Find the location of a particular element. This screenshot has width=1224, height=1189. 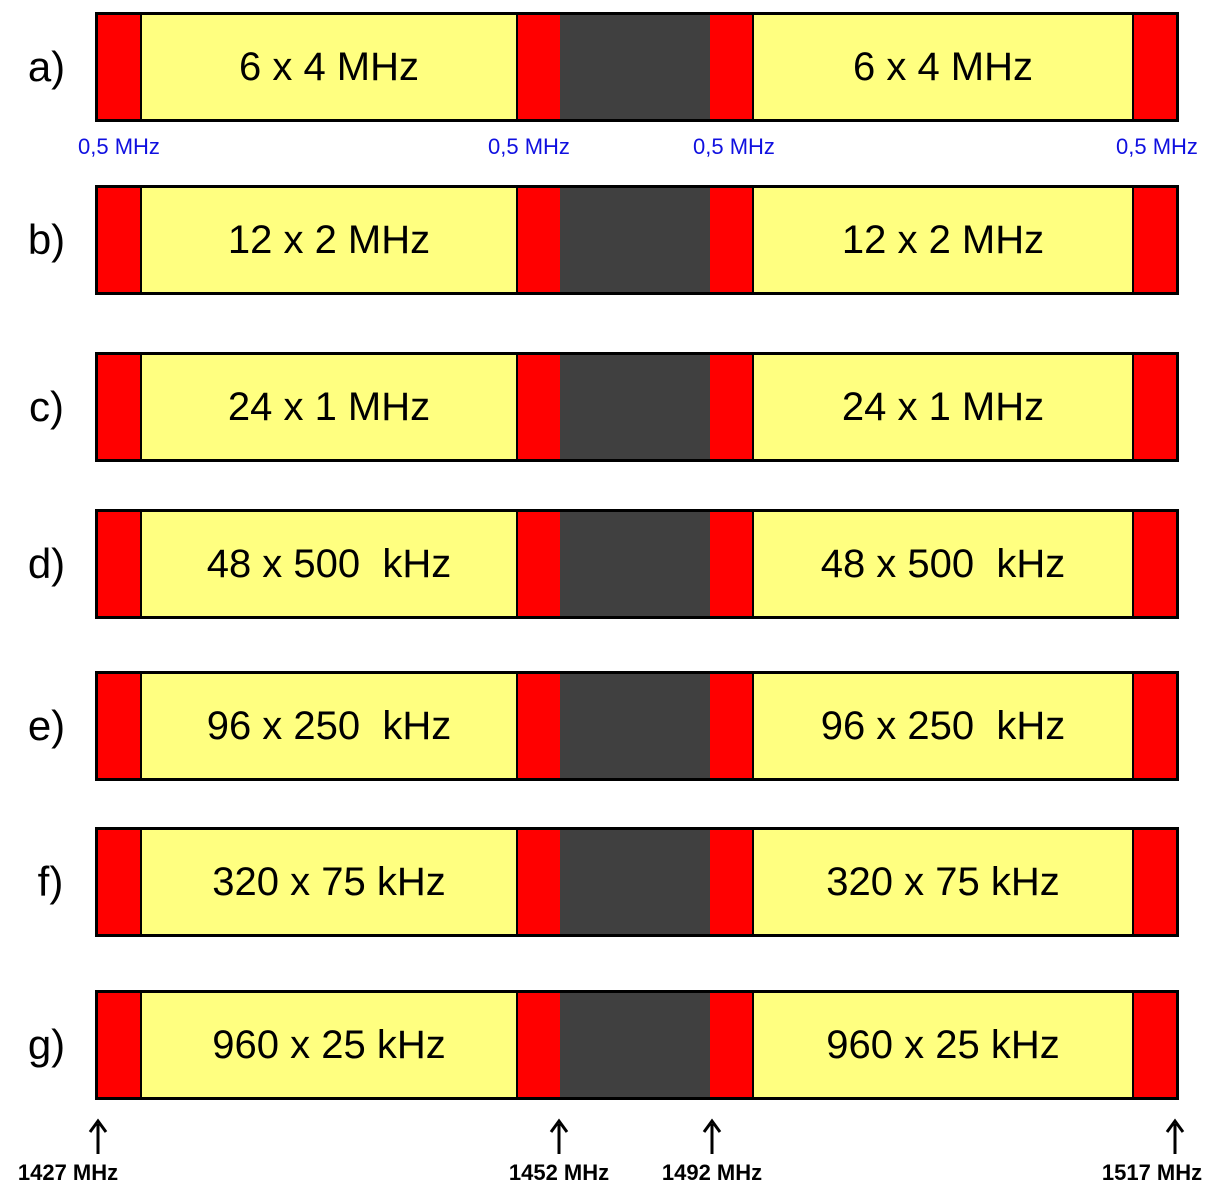

channel-block-left: 960 x 25 kHz is located at coordinates (329, 1045).